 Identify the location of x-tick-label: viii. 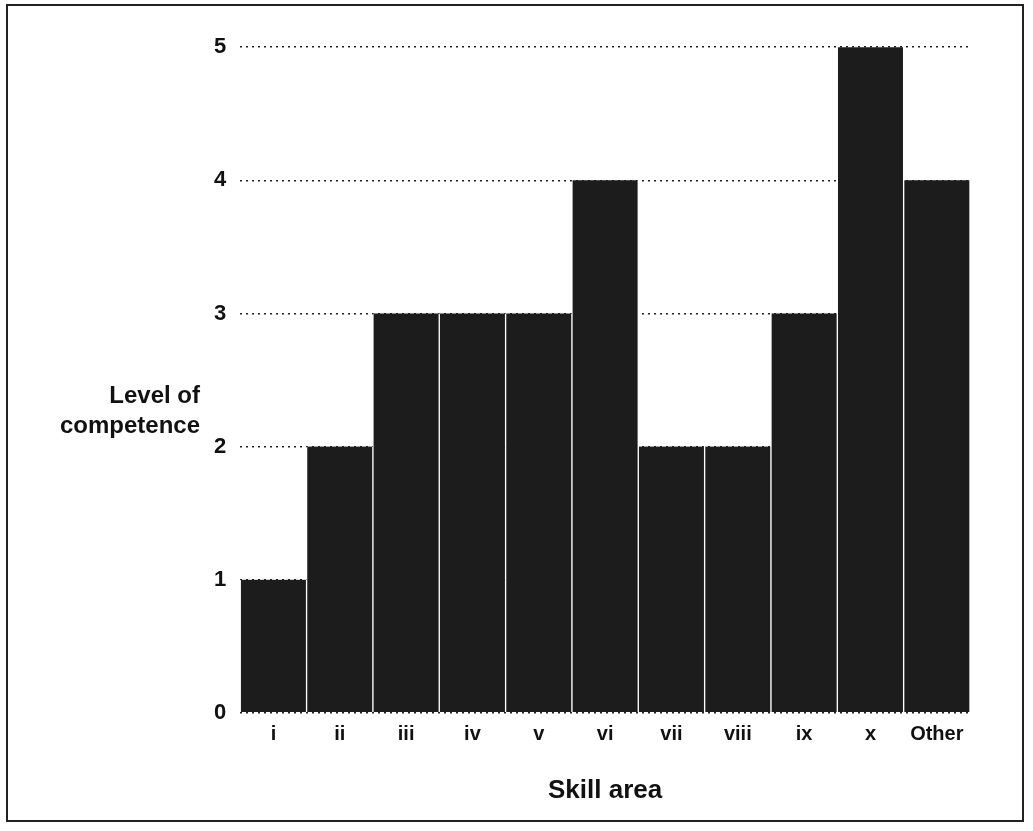
(737, 733).